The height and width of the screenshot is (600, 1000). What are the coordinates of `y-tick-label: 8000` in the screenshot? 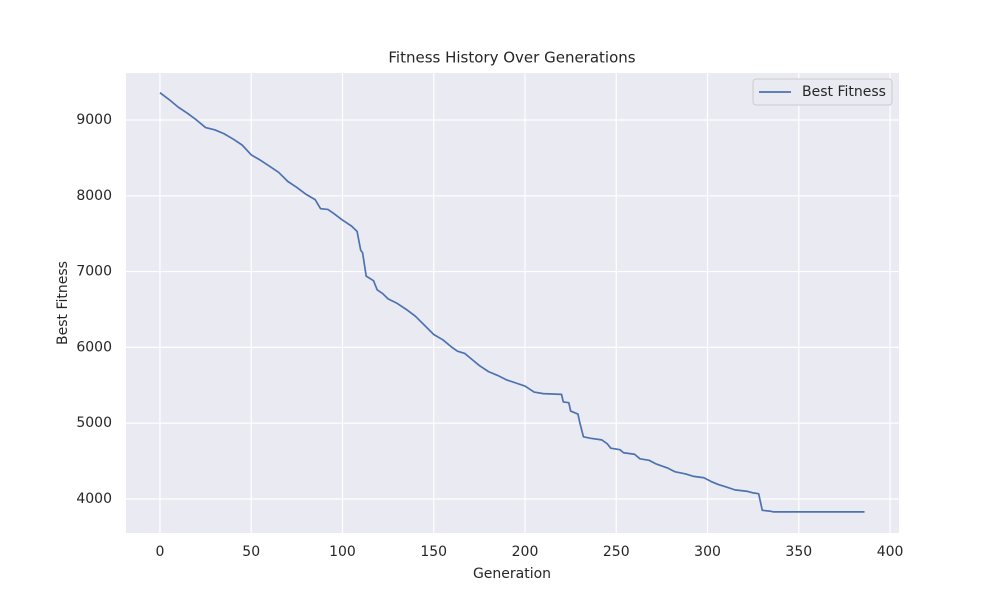 It's located at (94, 196).